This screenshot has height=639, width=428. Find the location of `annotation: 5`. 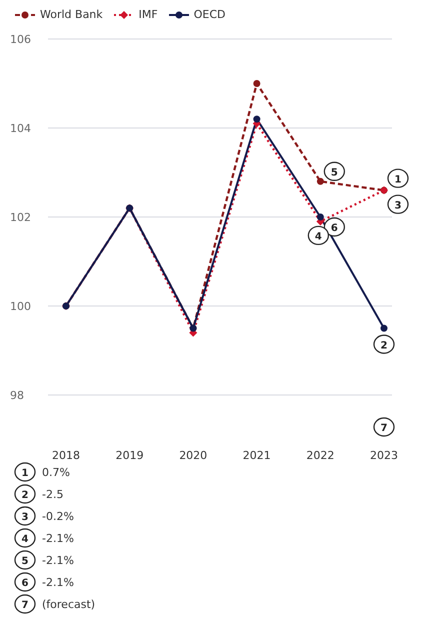

annotation: 5 is located at coordinates (334, 172).